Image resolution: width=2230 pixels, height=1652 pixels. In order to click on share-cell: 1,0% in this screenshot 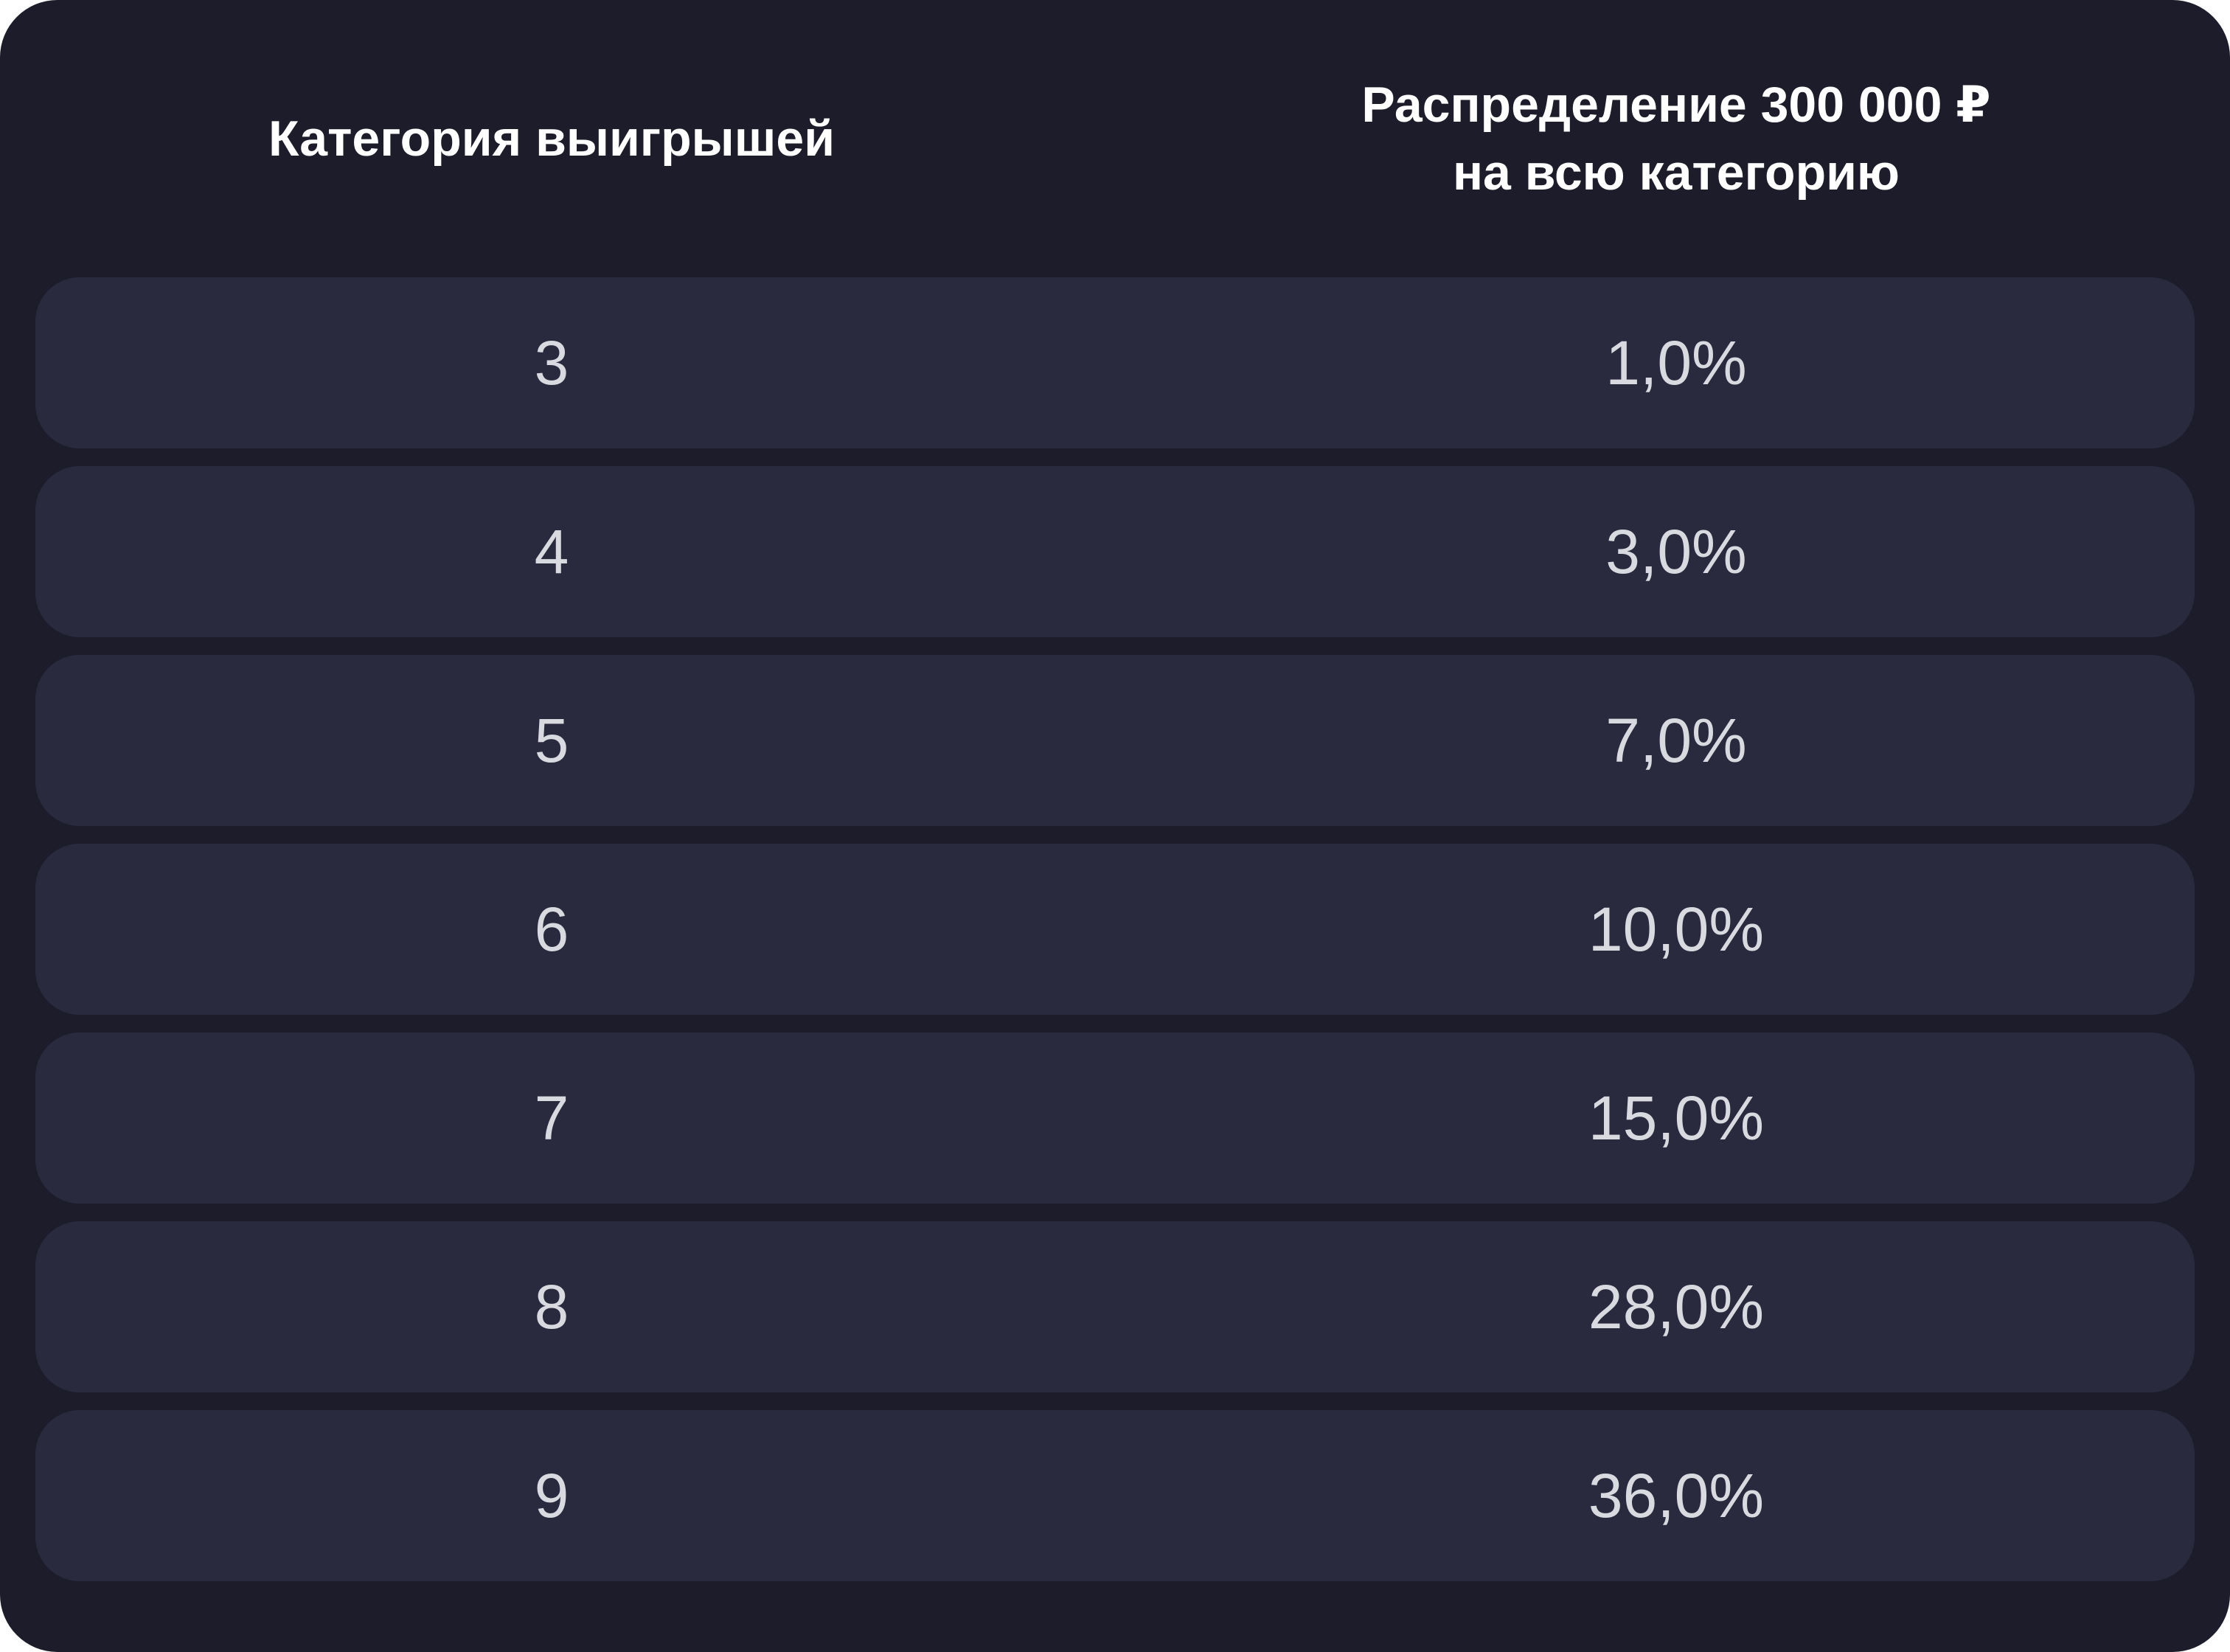, I will do `click(1676, 362)`.